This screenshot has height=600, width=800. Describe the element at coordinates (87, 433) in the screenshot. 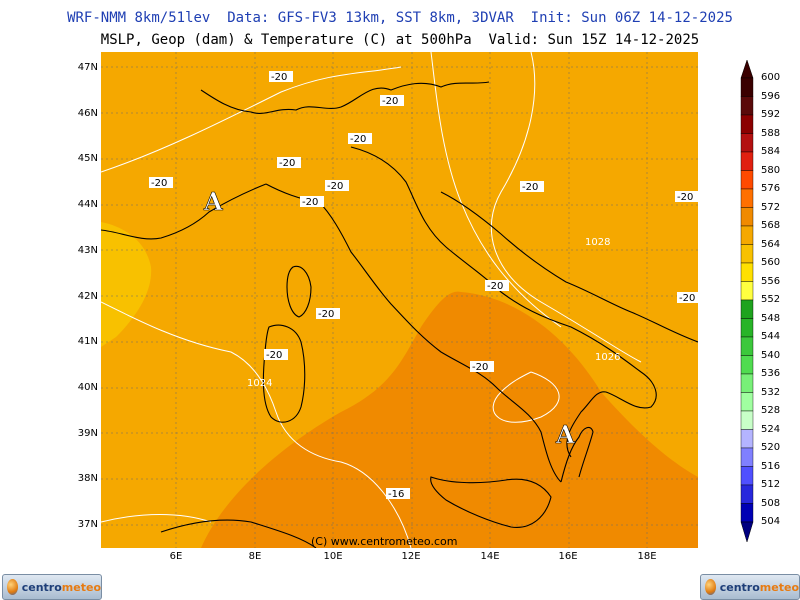

I see `lat-label: 39N` at that location.